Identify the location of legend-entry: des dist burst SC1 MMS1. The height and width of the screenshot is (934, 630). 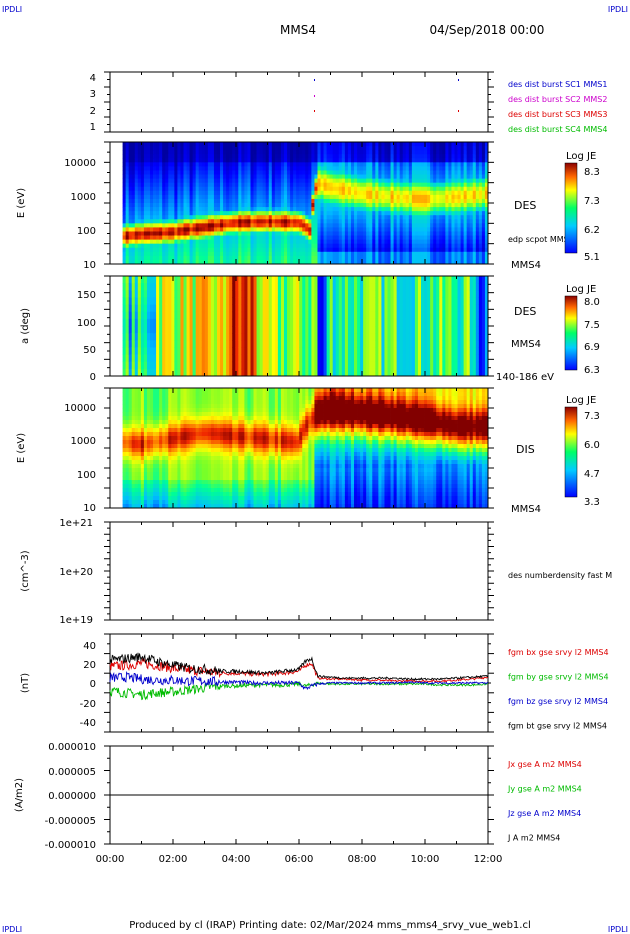
(557, 84).